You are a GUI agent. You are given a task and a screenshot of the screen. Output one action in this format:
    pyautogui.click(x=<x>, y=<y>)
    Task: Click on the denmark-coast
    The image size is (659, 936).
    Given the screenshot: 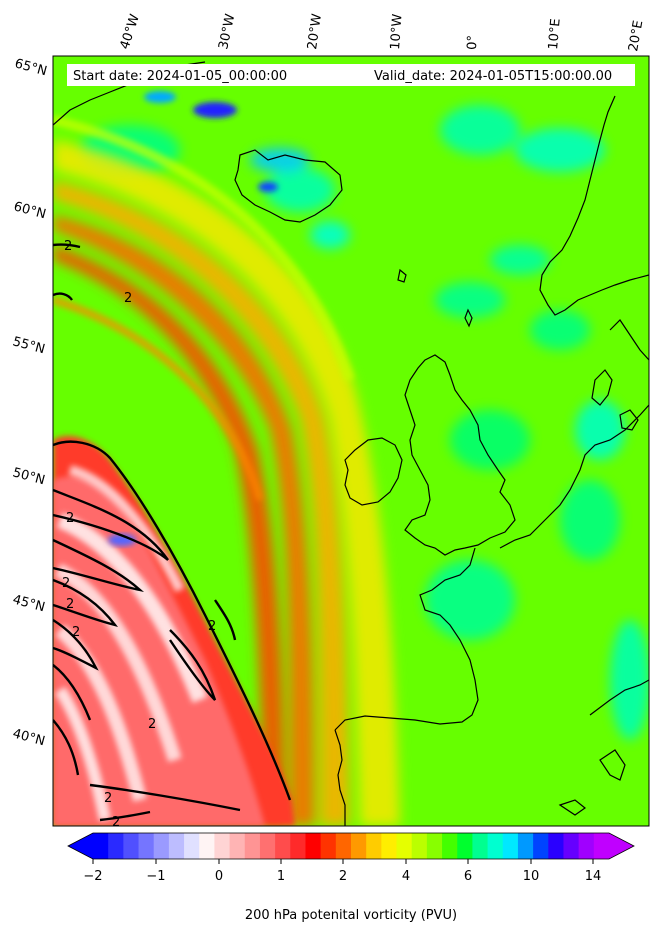 What is the action you would take?
    pyautogui.click(x=602, y=387)
    